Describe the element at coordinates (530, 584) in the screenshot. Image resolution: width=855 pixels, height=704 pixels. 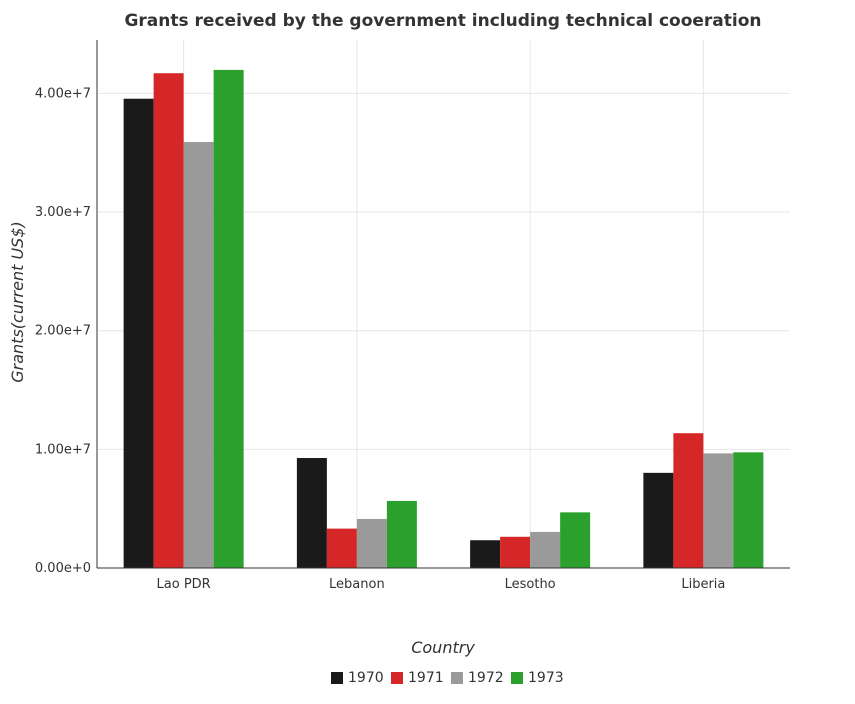
I see `x-tick-label: Lesotho` at that location.